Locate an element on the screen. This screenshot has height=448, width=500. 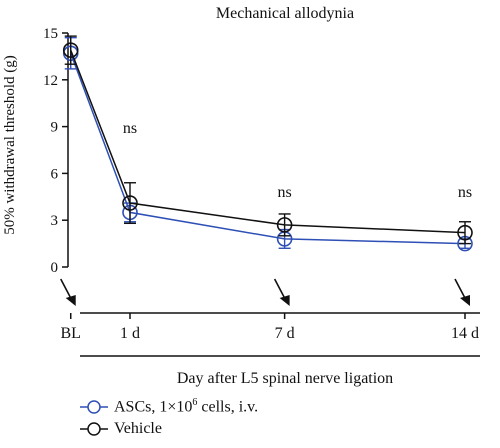
y-tick-label: 6 is located at coordinates (55, 174).